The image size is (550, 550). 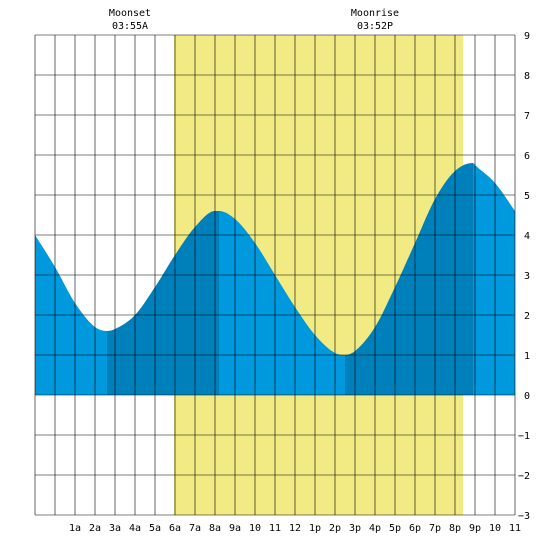 What do you see at coordinates (215, 528) in the screenshot?
I see `x-tick-label: 8a` at bounding box center [215, 528].